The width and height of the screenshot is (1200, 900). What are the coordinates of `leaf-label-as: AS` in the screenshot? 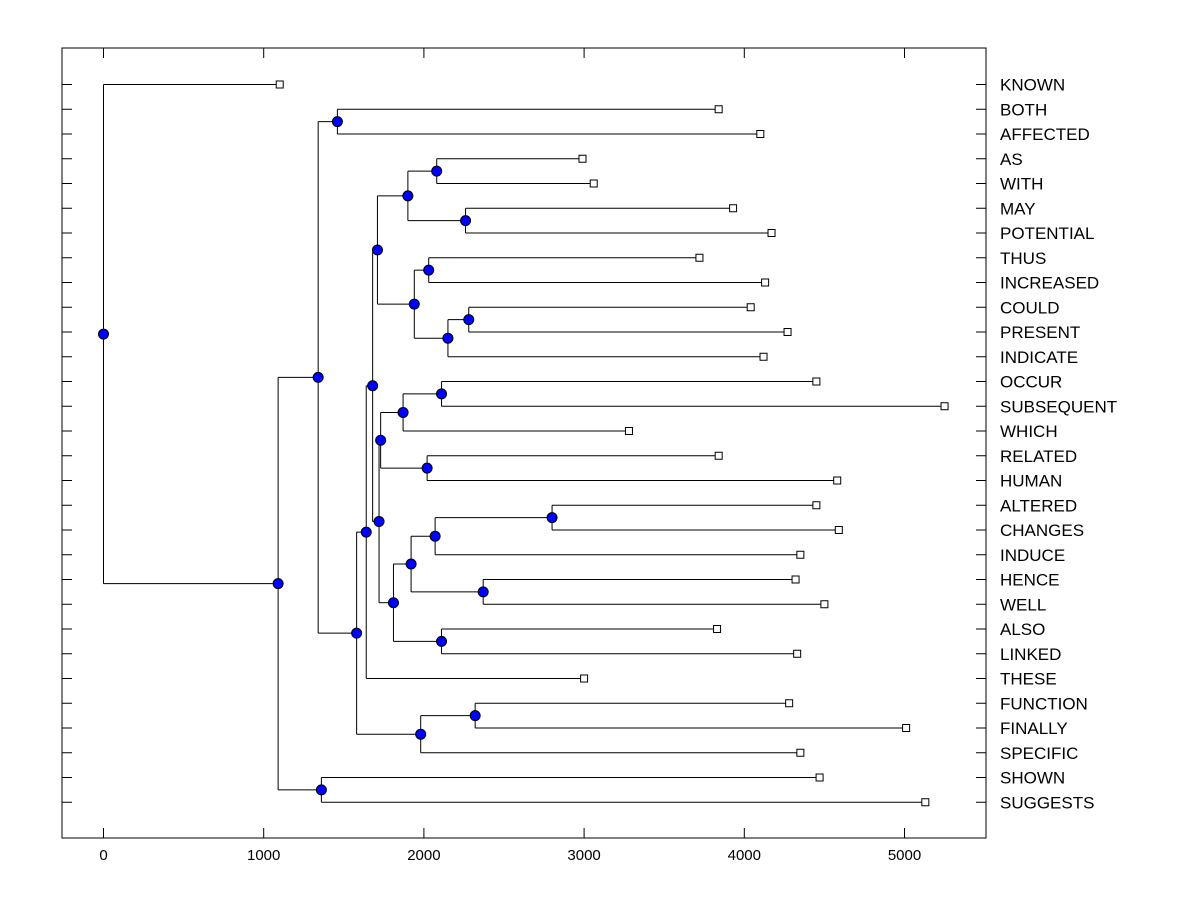 It's located at (1011, 159).